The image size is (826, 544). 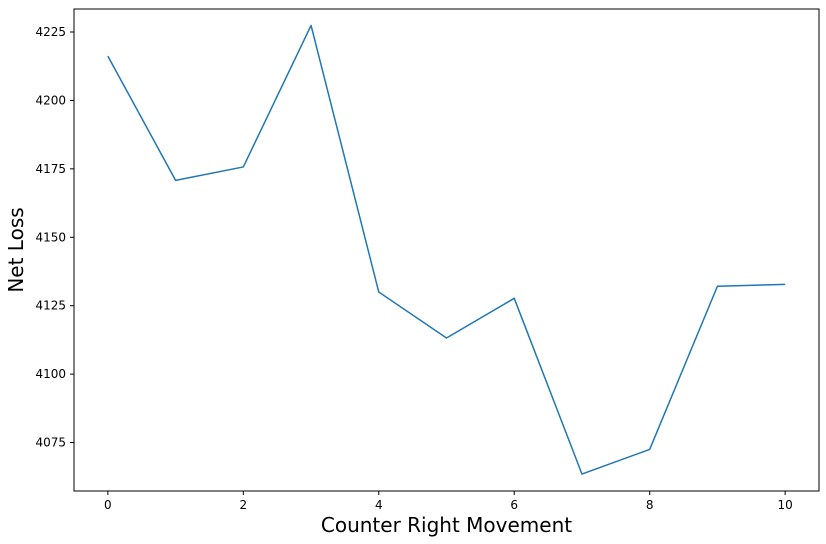 What do you see at coordinates (448, 501) in the screenshot?
I see `x-axis-ticks: 0 2 4 6 8 10` at bounding box center [448, 501].